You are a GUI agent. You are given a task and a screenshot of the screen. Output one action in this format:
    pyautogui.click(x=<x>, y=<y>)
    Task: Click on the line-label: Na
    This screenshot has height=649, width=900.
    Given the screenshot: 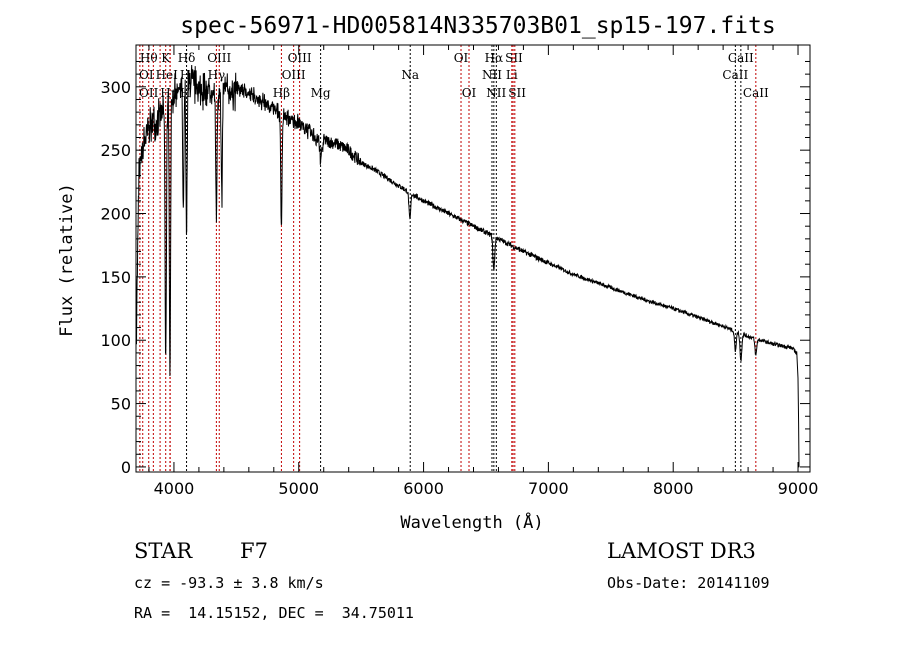 What is the action you would take?
    pyautogui.click(x=410, y=75)
    